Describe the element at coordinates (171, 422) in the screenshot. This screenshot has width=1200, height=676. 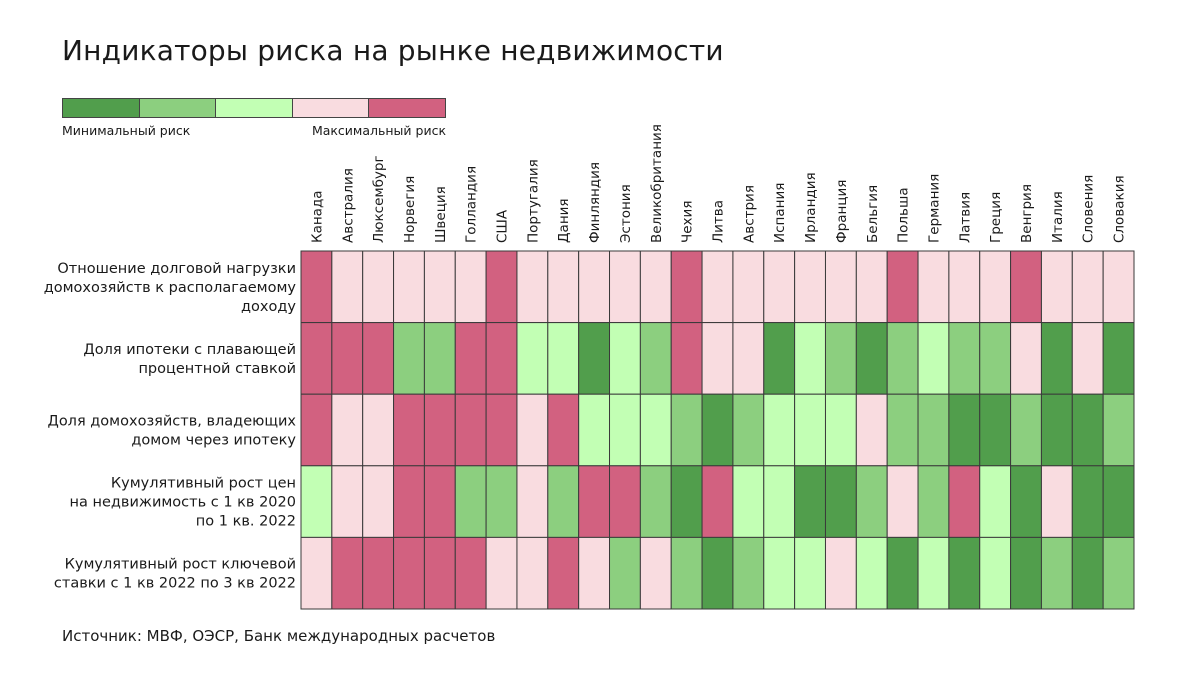
I see `row-label-line: Доля домохозяйств, владеющих` at that location.